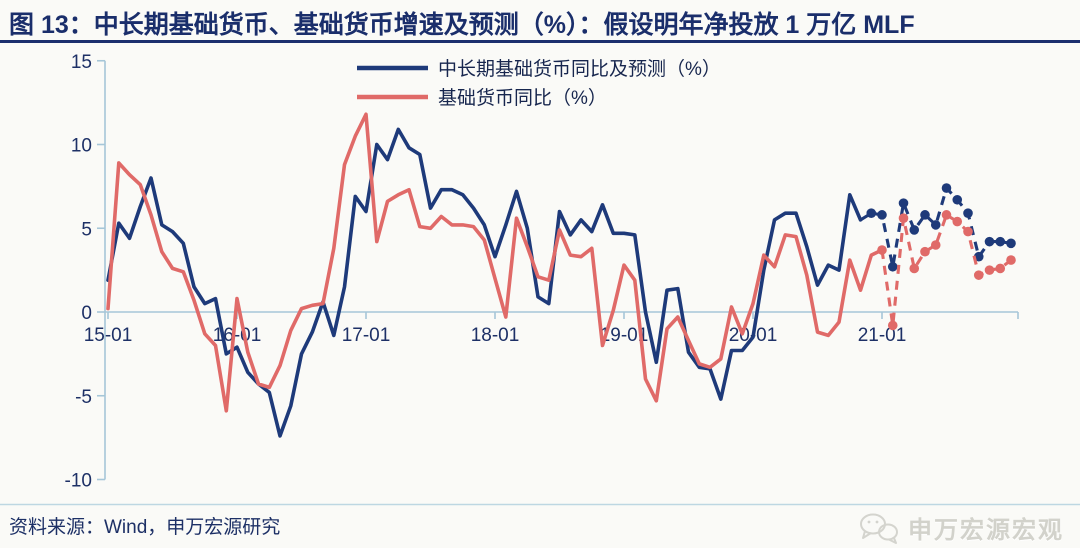 Image resolution: width=1080 pixels, height=548 pixels. Describe the element at coordinates (366, 335) in the screenshot. I see `x-axis-label: 17-01` at that location.